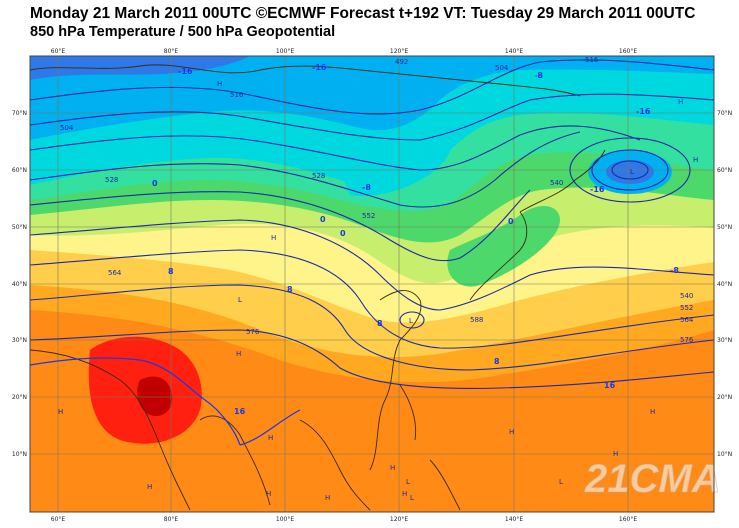 Image resolution: width=739 pixels, height=528 pixels. Describe the element at coordinates (652, 479) in the screenshot. I see `watermark: 21CMA` at that location.